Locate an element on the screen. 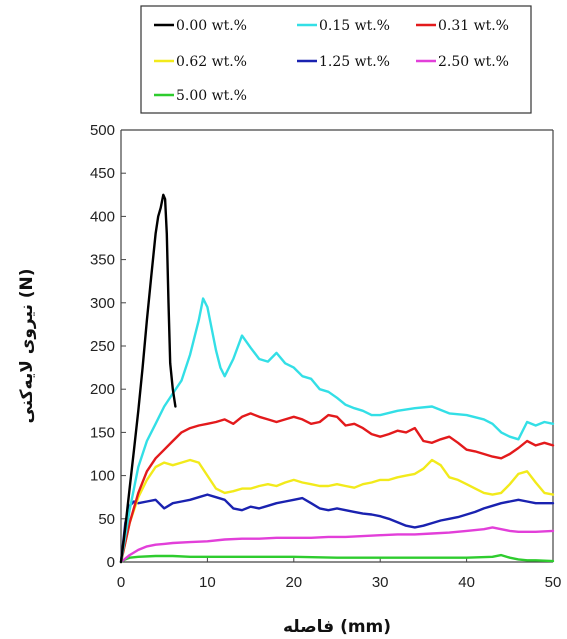 The image size is (567, 639). x-tick-label: 50 is located at coordinates (553, 582).